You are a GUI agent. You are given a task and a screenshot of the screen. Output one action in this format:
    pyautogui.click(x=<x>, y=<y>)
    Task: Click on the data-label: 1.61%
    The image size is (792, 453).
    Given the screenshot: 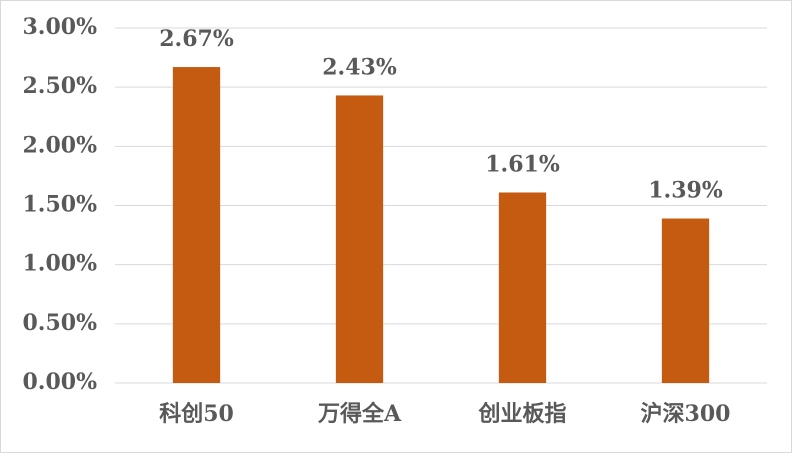 What is the action you would take?
    pyautogui.click(x=522, y=164)
    